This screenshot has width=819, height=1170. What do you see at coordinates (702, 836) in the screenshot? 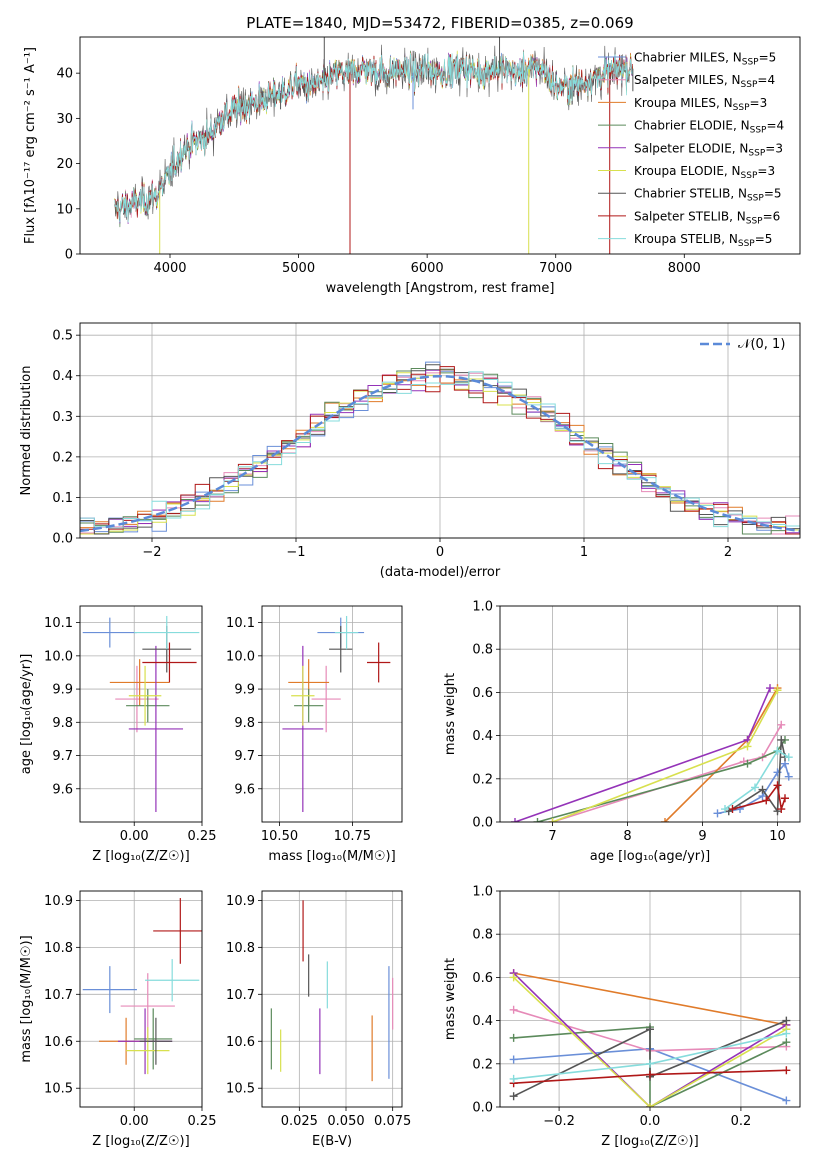
I see `x-tick-label: 9` at bounding box center [702, 836].